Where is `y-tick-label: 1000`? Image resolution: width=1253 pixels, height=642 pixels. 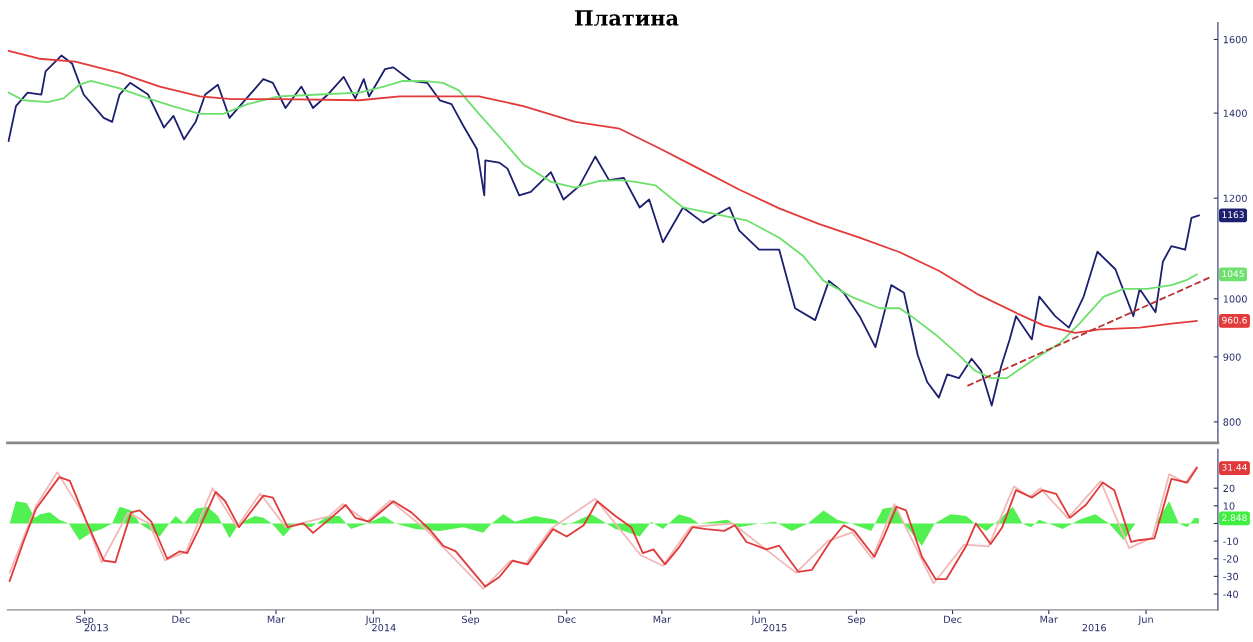
y-tick-label: 1000 is located at coordinates (1235, 299).